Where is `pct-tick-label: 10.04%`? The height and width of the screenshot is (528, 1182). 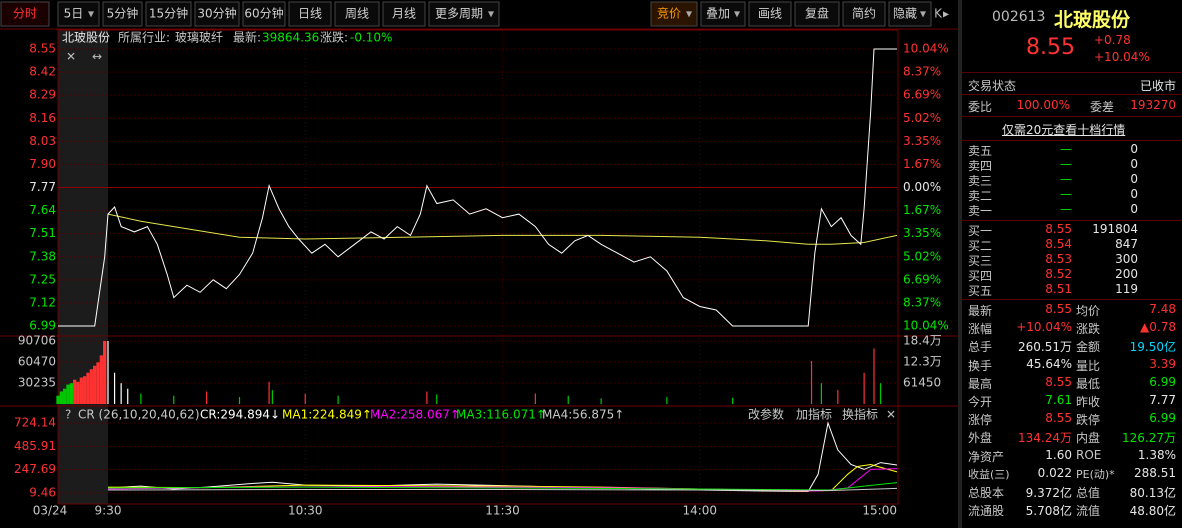 pct-tick-label: 10.04% is located at coordinates (926, 326).